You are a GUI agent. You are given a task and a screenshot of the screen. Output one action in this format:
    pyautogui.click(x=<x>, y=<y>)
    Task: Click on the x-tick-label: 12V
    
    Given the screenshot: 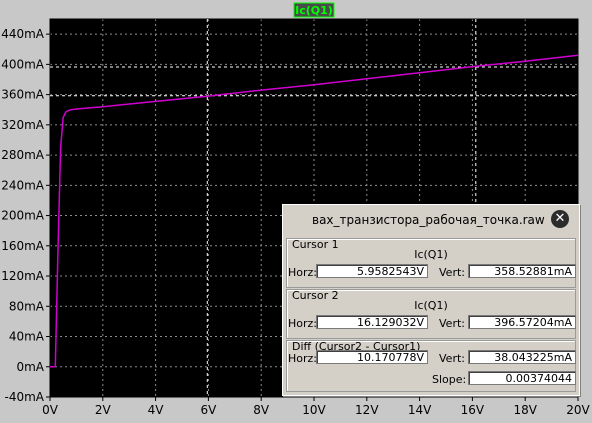 What is the action you would take?
    pyautogui.click(x=367, y=410)
    